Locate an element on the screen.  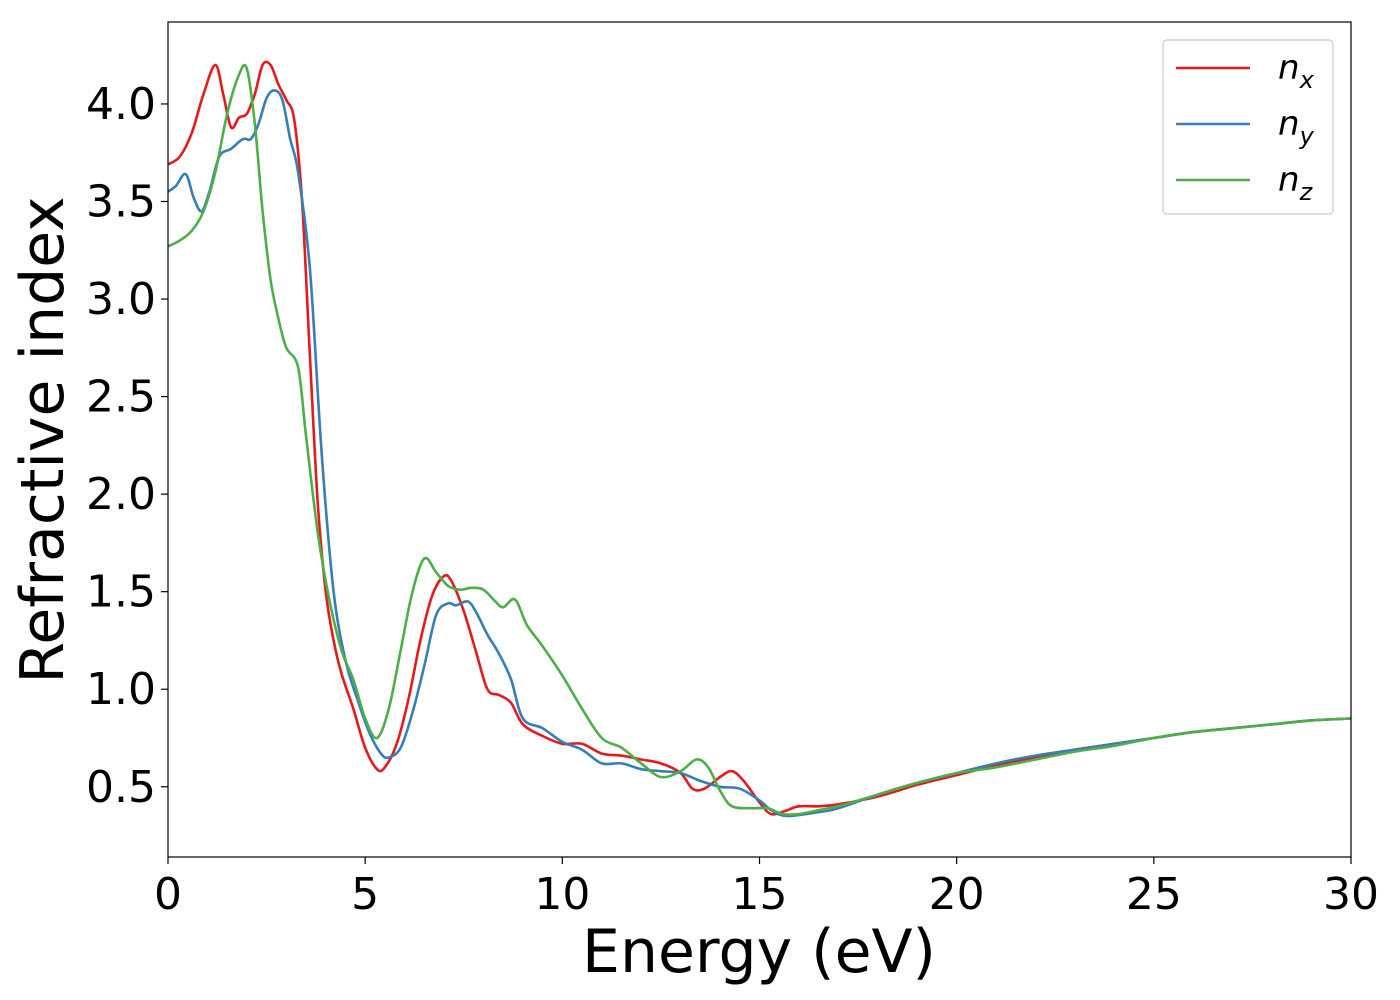
y-tick-label: 0.5 is located at coordinates (121, 787).